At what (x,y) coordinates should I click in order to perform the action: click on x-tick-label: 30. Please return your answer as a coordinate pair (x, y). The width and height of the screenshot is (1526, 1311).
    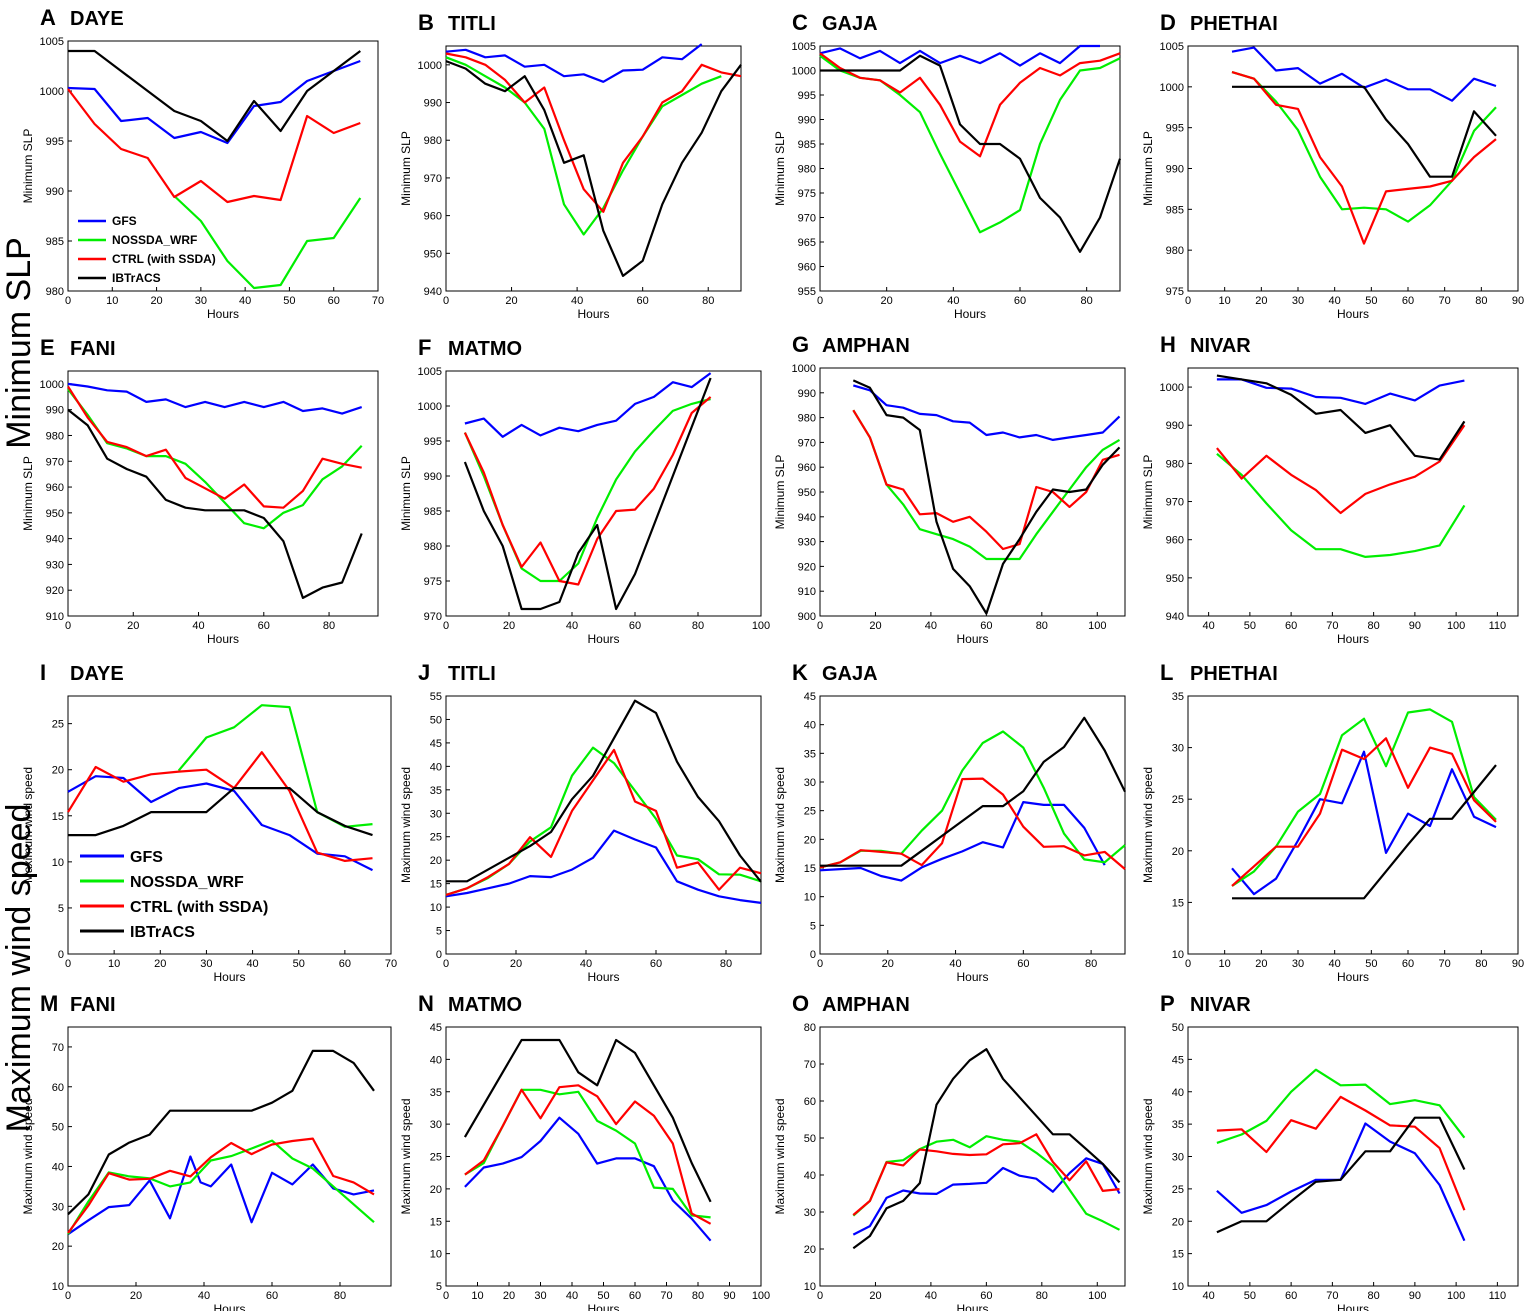
    Looking at the image, I should click on (540, 1296).